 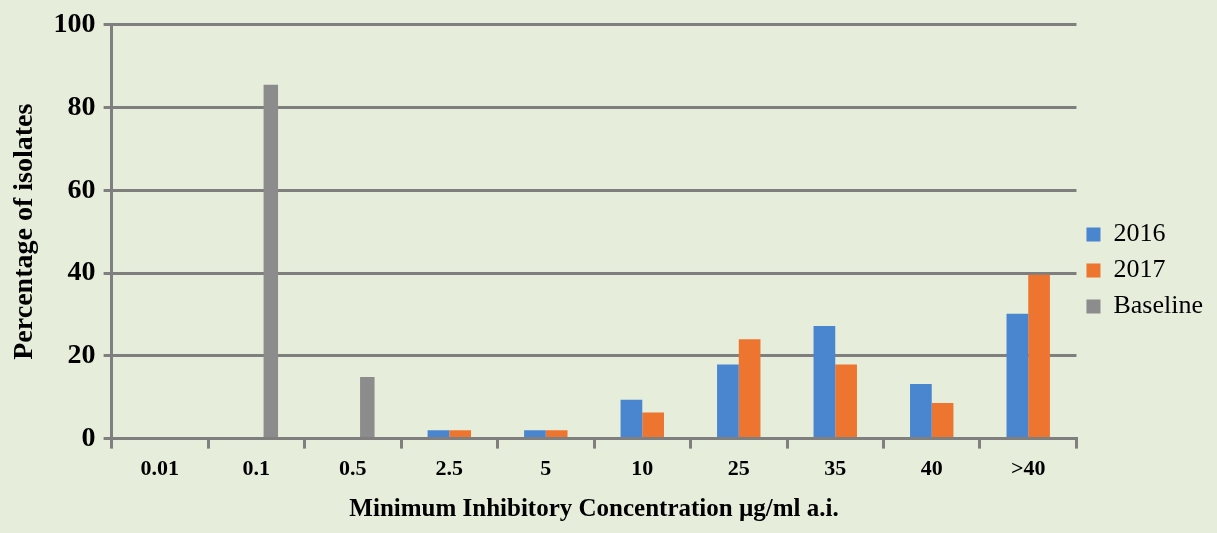 What do you see at coordinates (81, 354) in the screenshot?
I see `y-tick-label: 20` at bounding box center [81, 354].